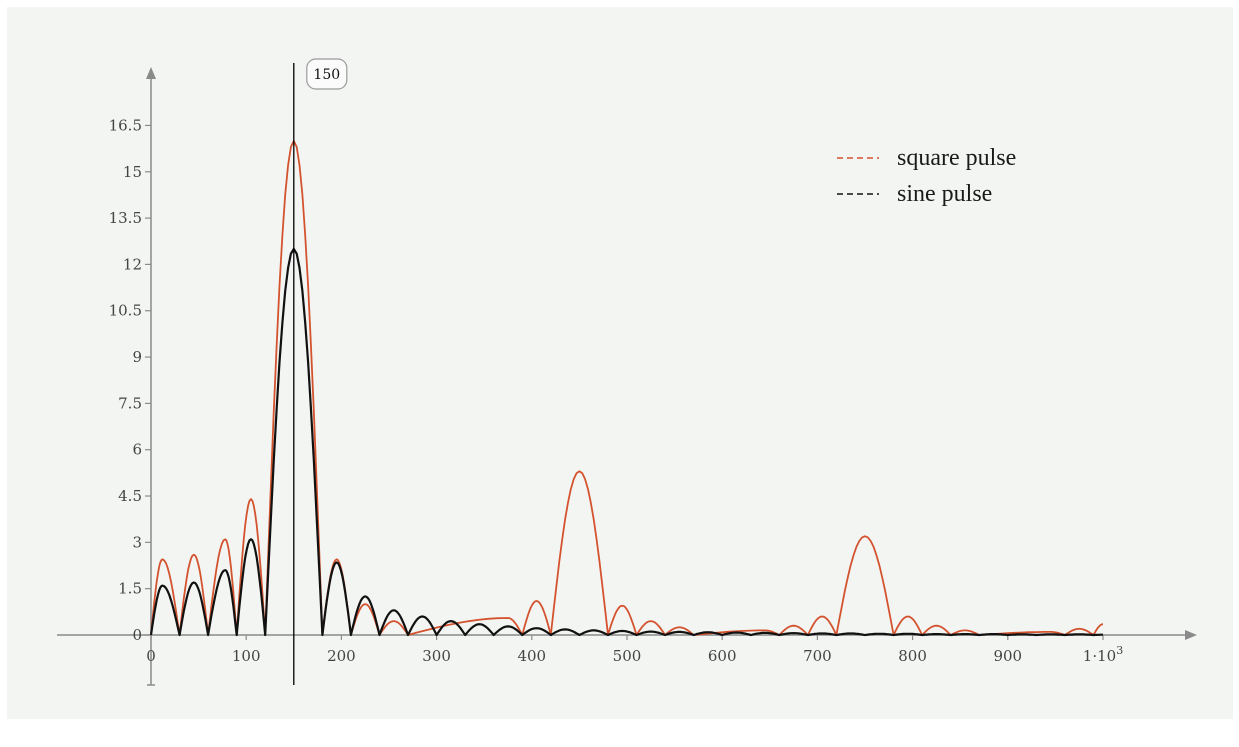  What do you see at coordinates (130, 496) in the screenshot?
I see `y-tick-label: 4.5` at bounding box center [130, 496].